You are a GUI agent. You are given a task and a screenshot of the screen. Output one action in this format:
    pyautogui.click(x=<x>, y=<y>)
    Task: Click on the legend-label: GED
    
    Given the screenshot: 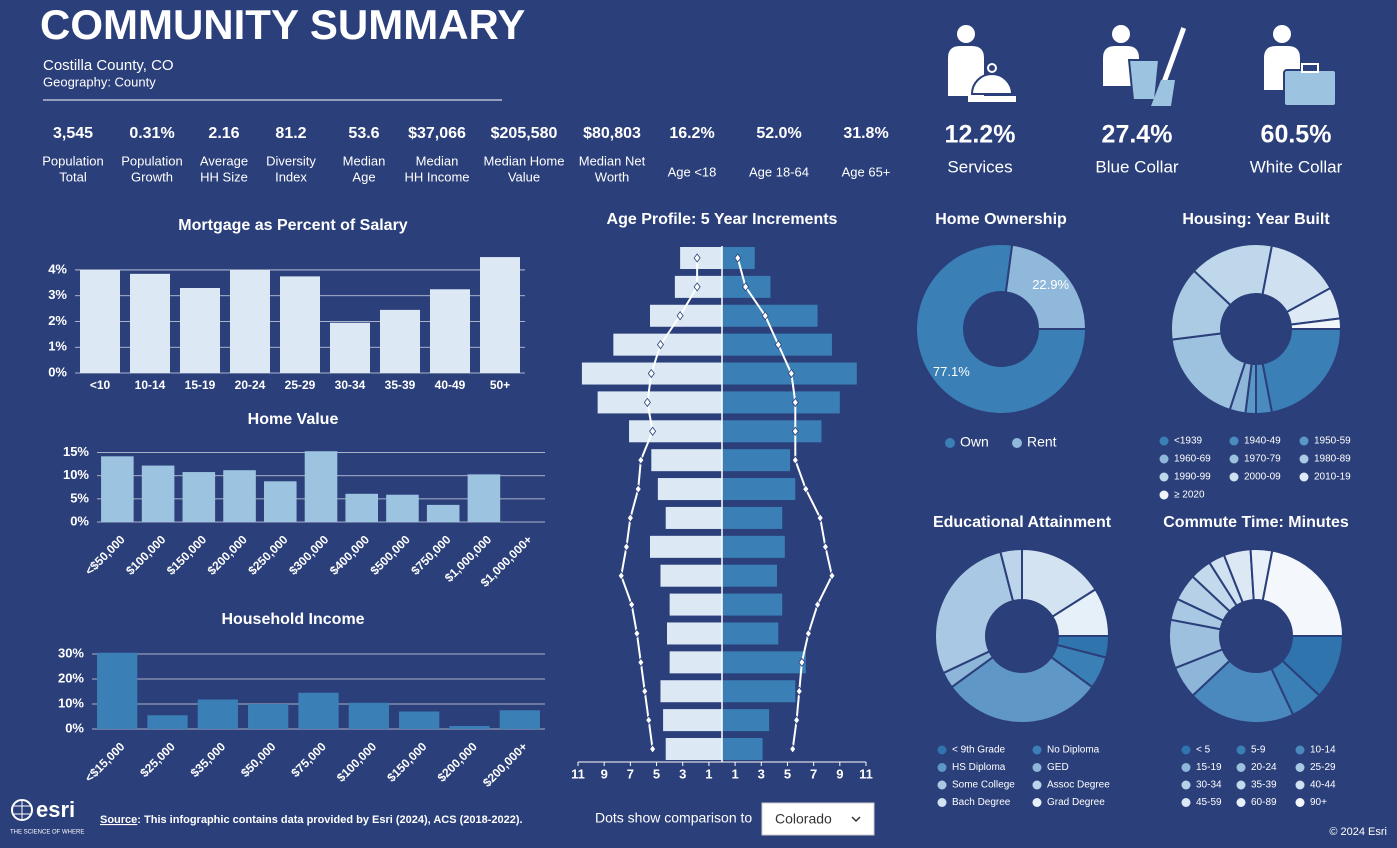 What is the action you would take?
    pyautogui.click(x=1058, y=767)
    